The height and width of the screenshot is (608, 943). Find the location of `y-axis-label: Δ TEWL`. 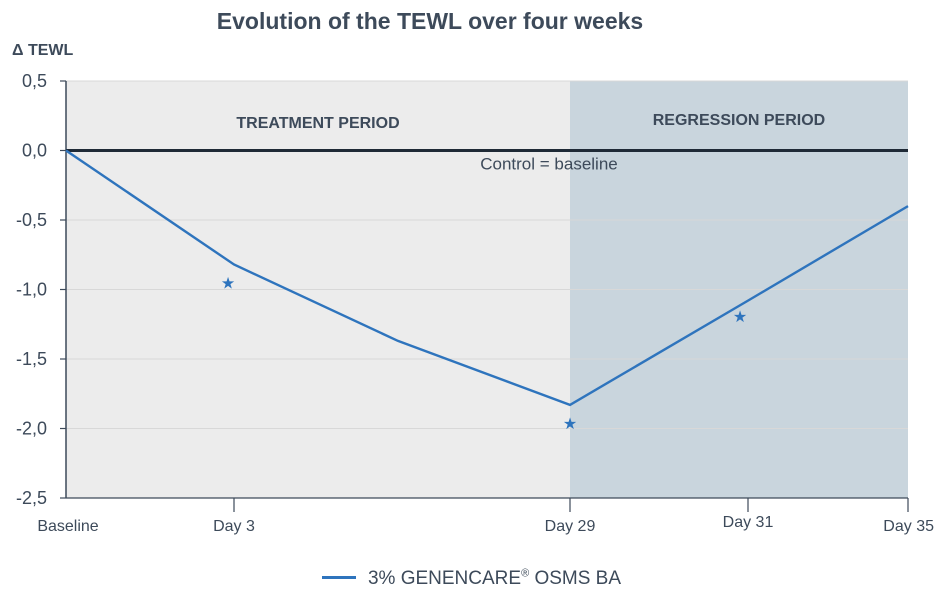

y-axis-label: Δ TEWL is located at coordinates (43, 50).